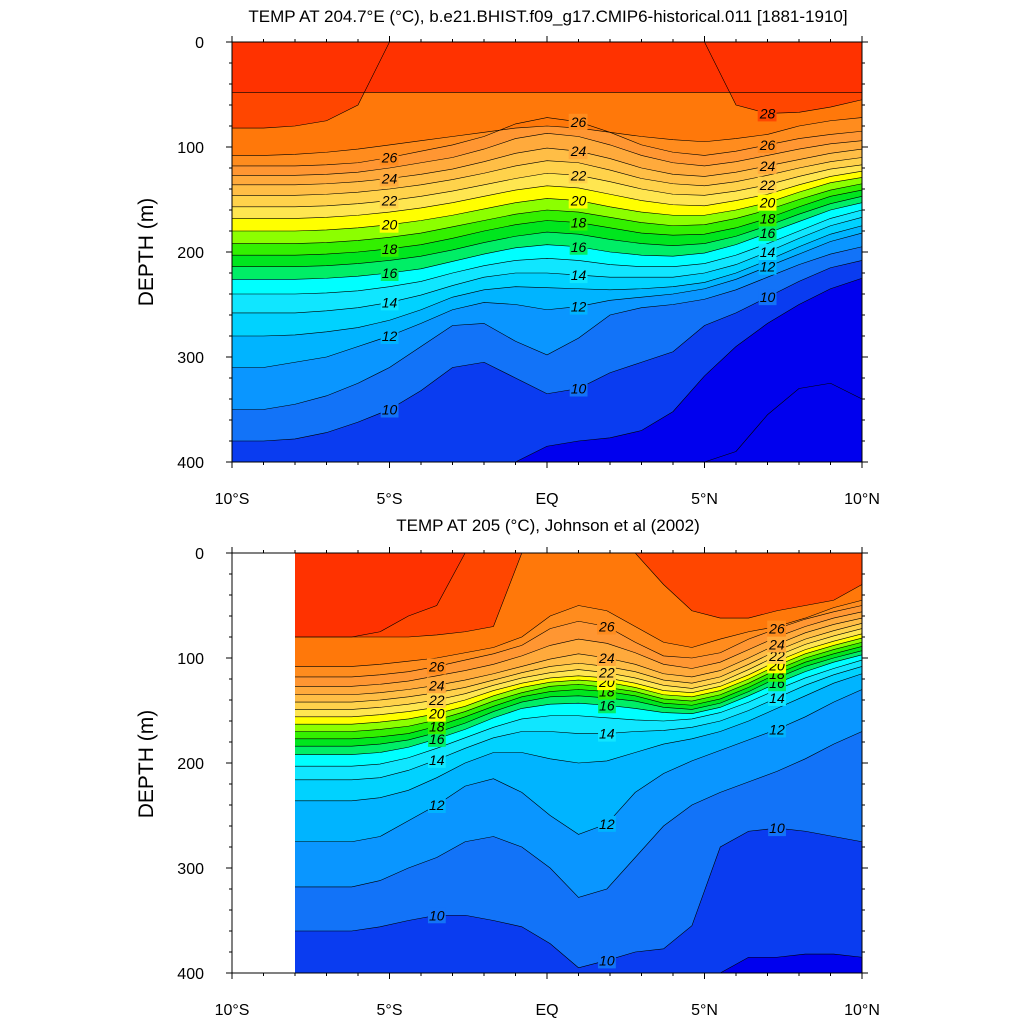 This screenshot has height=1024, width=1024. I want to click on y-tick-label: 200, so click(190, 764).